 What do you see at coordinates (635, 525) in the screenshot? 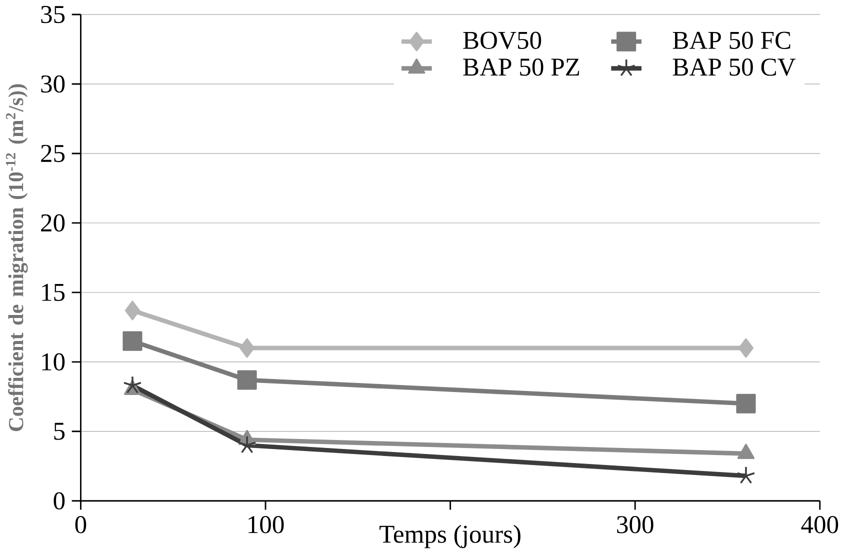
I see `x-tick-label: 300` at bounding box center [635, 525].